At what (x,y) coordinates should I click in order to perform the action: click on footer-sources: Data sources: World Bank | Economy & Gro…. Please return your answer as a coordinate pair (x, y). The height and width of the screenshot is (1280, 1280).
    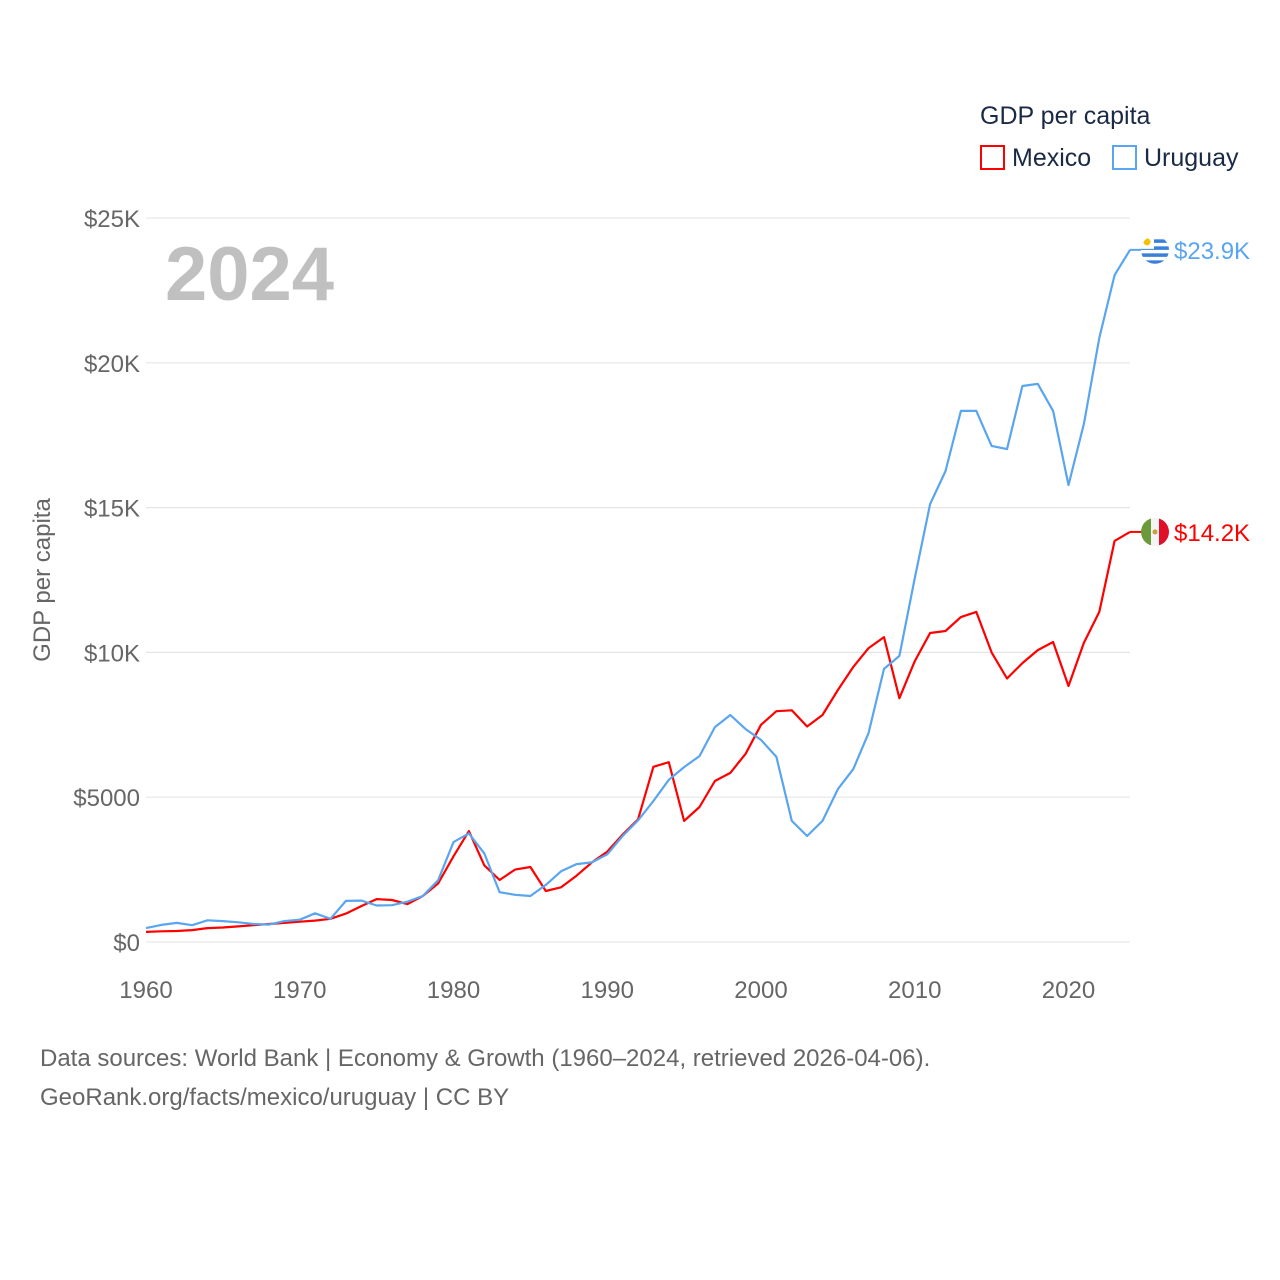
    Looking at the image, I should click on (485, 1058).